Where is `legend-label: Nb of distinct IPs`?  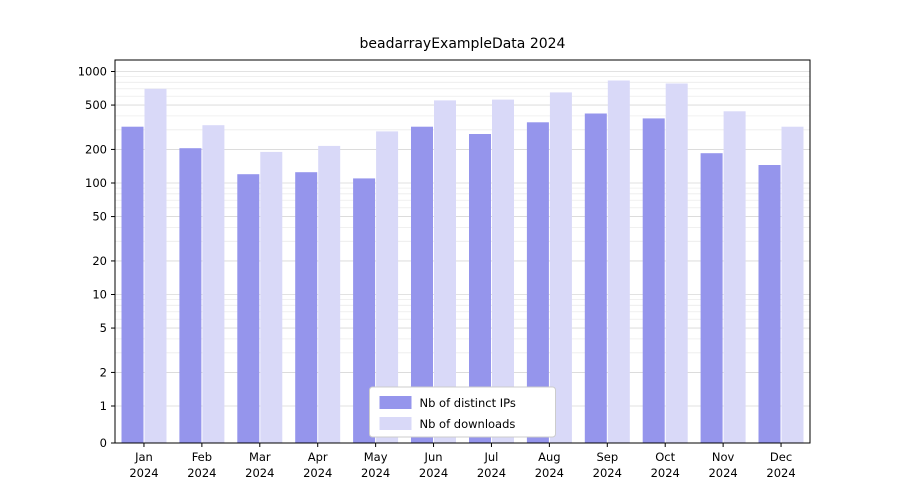
legend-label: Nb of distinct IPs is located at coordinates (468, 403).